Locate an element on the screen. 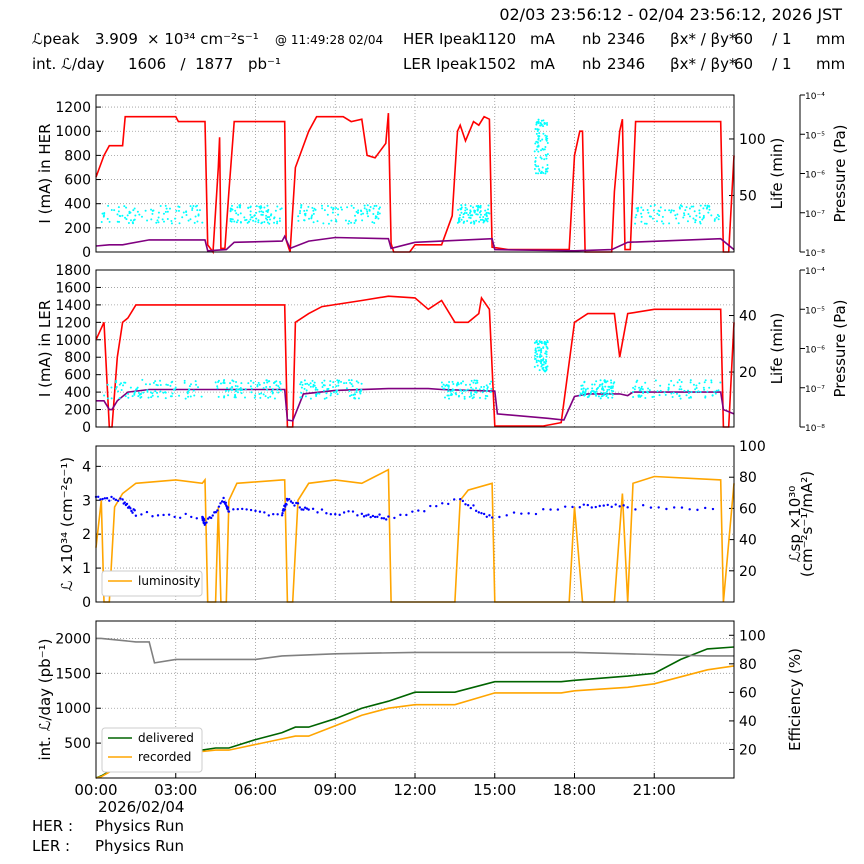 The width and height of the screenshot is (864, 864). y2-tick-label: 20 is located at coordinates (748, 373).